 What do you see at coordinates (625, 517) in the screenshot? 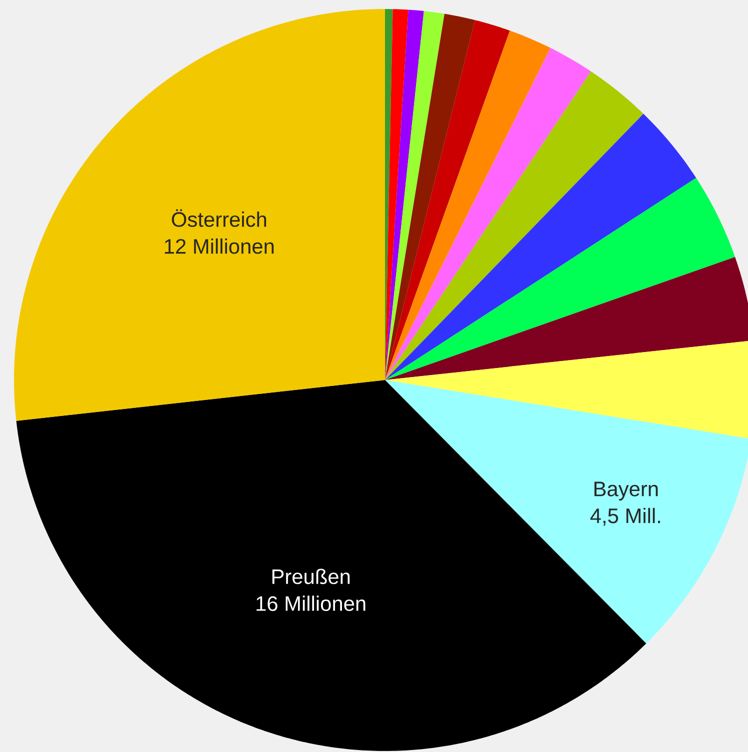
I see `data-label: 4,5 Mill.` at bounding box center [625, 517].